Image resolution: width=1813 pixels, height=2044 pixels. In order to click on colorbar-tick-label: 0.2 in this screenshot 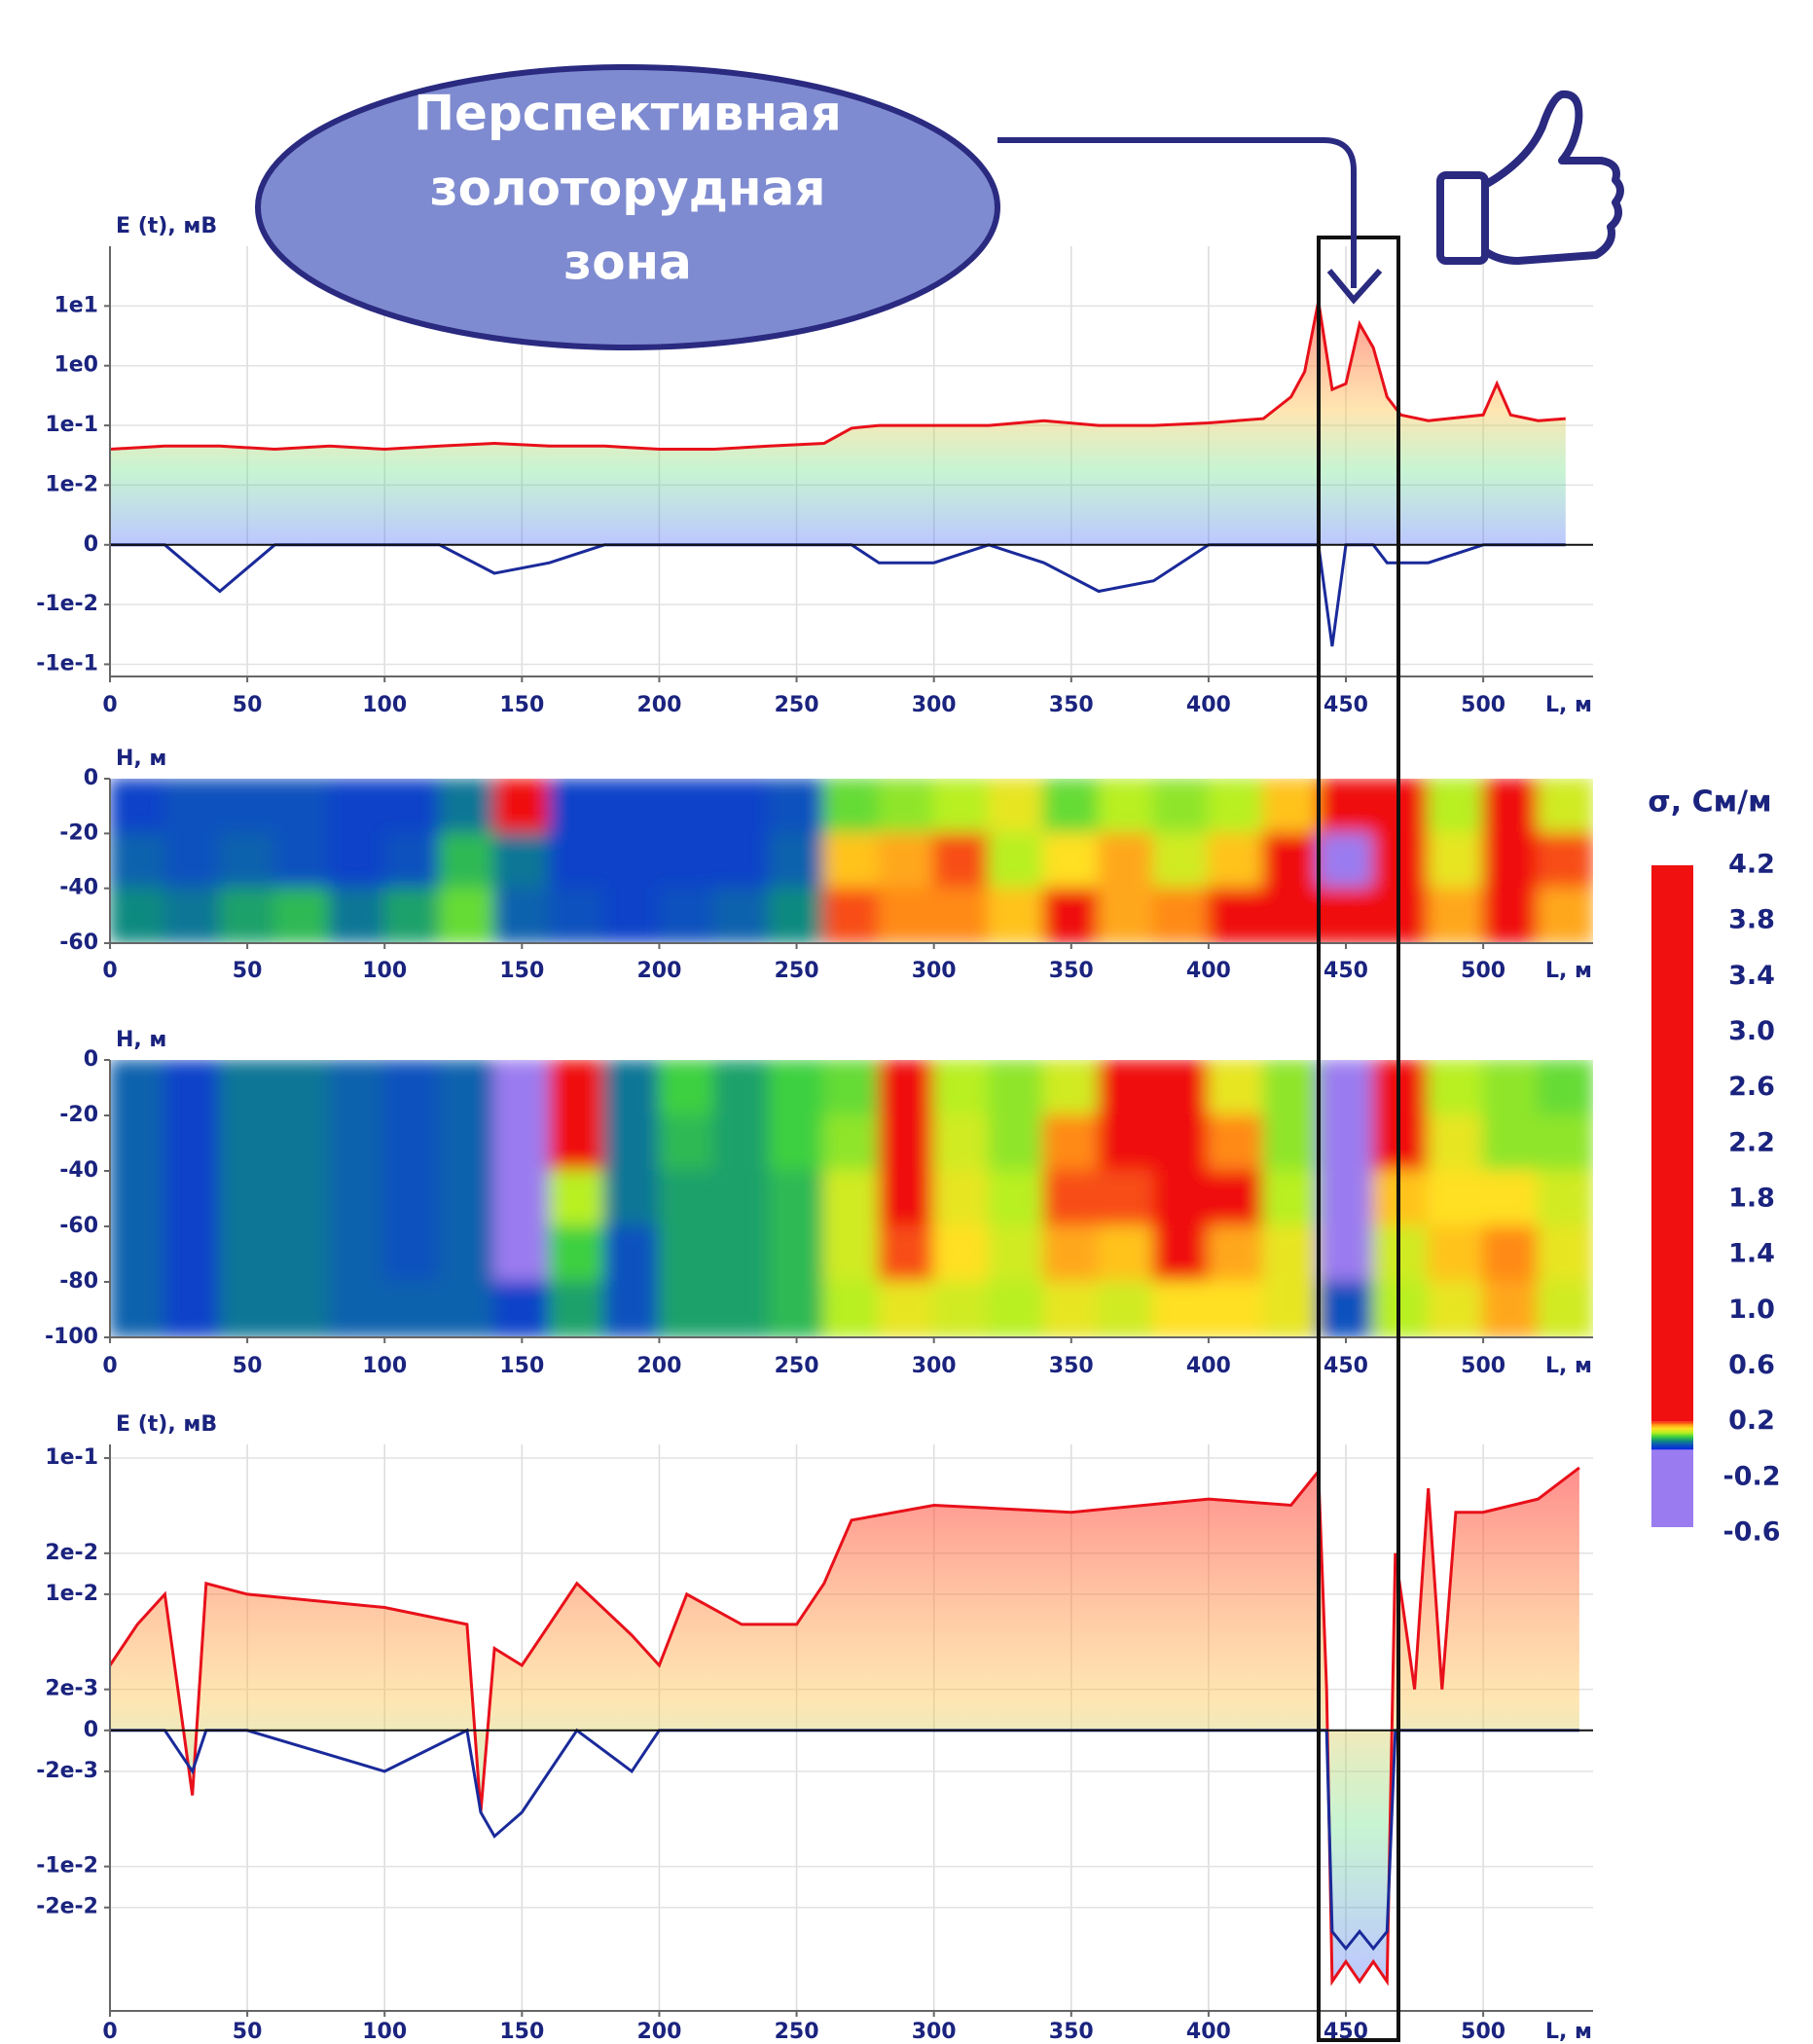, I will do `click(1751, 1421)`.